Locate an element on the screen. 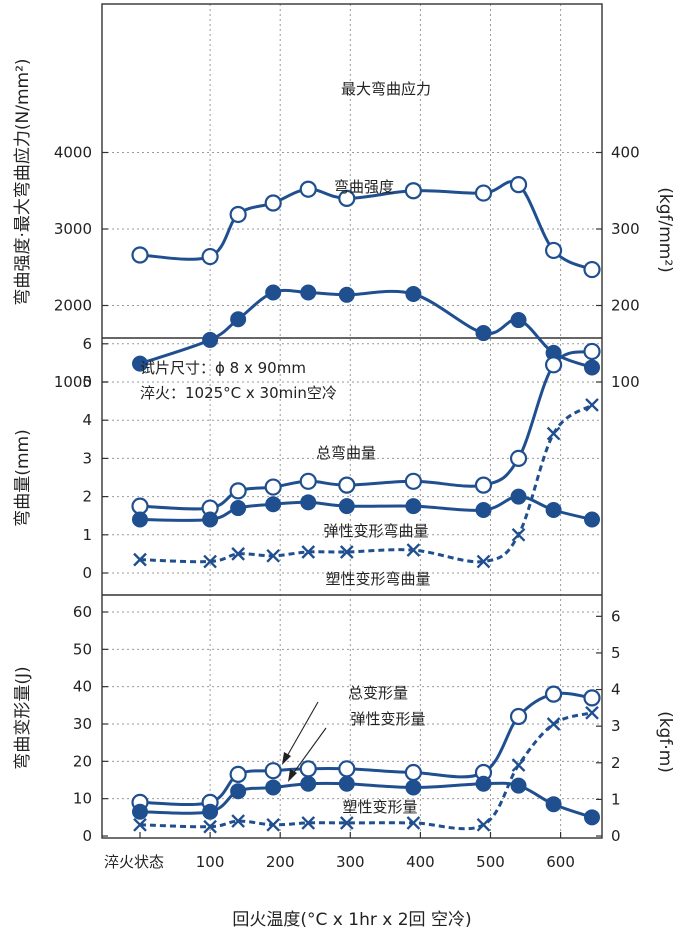 This screenshot has width=682, height=939. y-tick-label: 3000 is located at coordinates (73, 229).